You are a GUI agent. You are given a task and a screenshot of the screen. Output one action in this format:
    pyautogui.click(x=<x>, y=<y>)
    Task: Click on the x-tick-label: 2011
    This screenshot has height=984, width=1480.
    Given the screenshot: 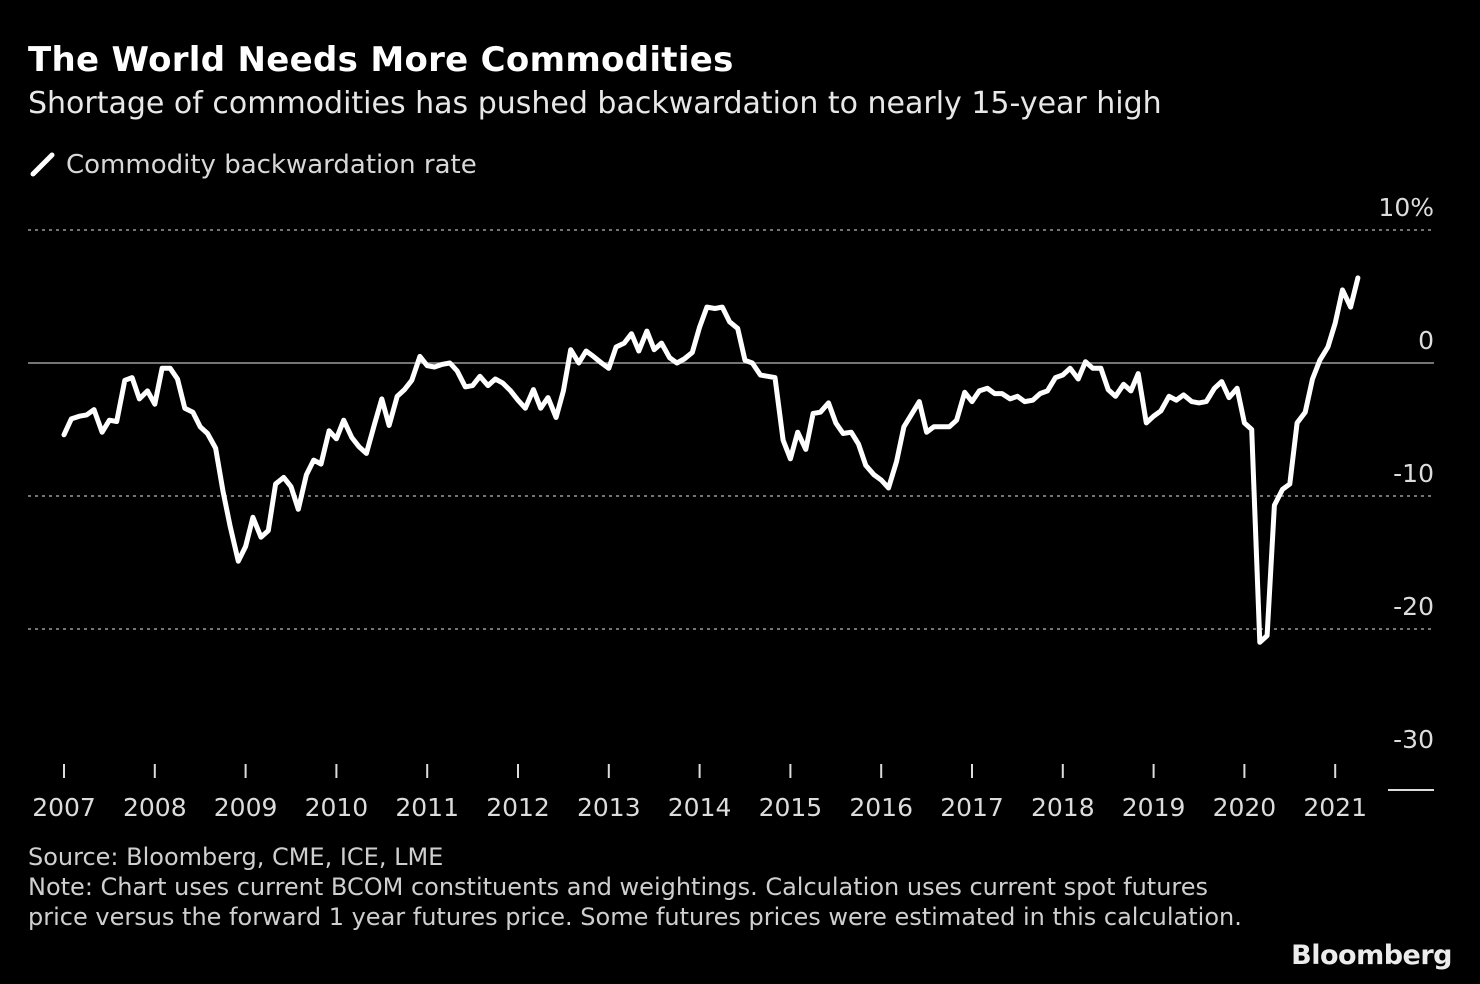 What is the action you would take?
    pyautogui.click(x=427, y=807)
    